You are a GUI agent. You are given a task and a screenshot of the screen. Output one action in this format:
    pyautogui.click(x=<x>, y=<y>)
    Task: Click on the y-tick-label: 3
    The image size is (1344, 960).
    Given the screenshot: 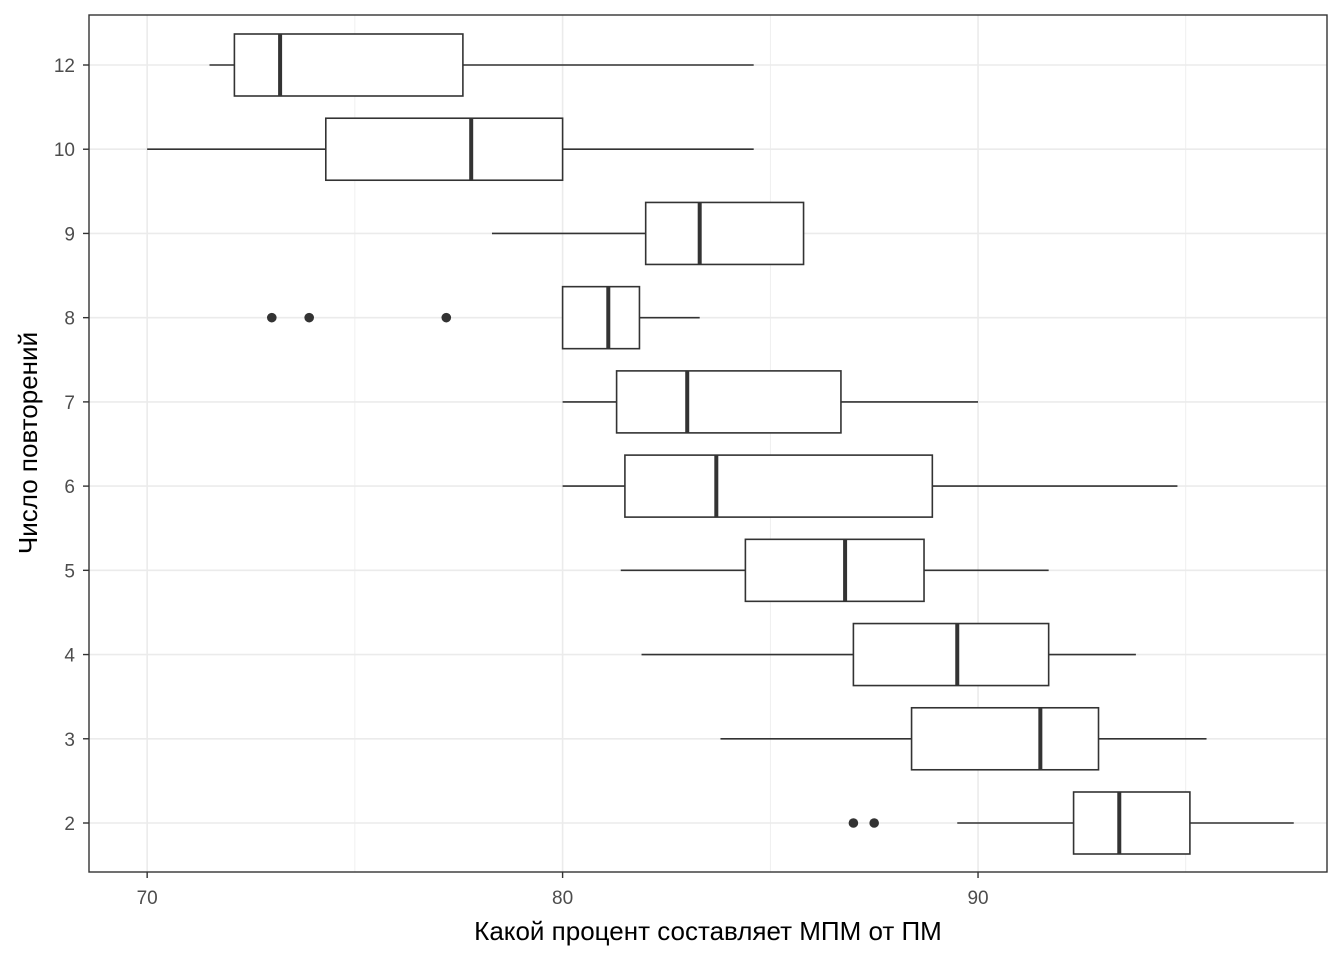 What is the action you would take?
    pyautogui.click(x=69, y=740)
    